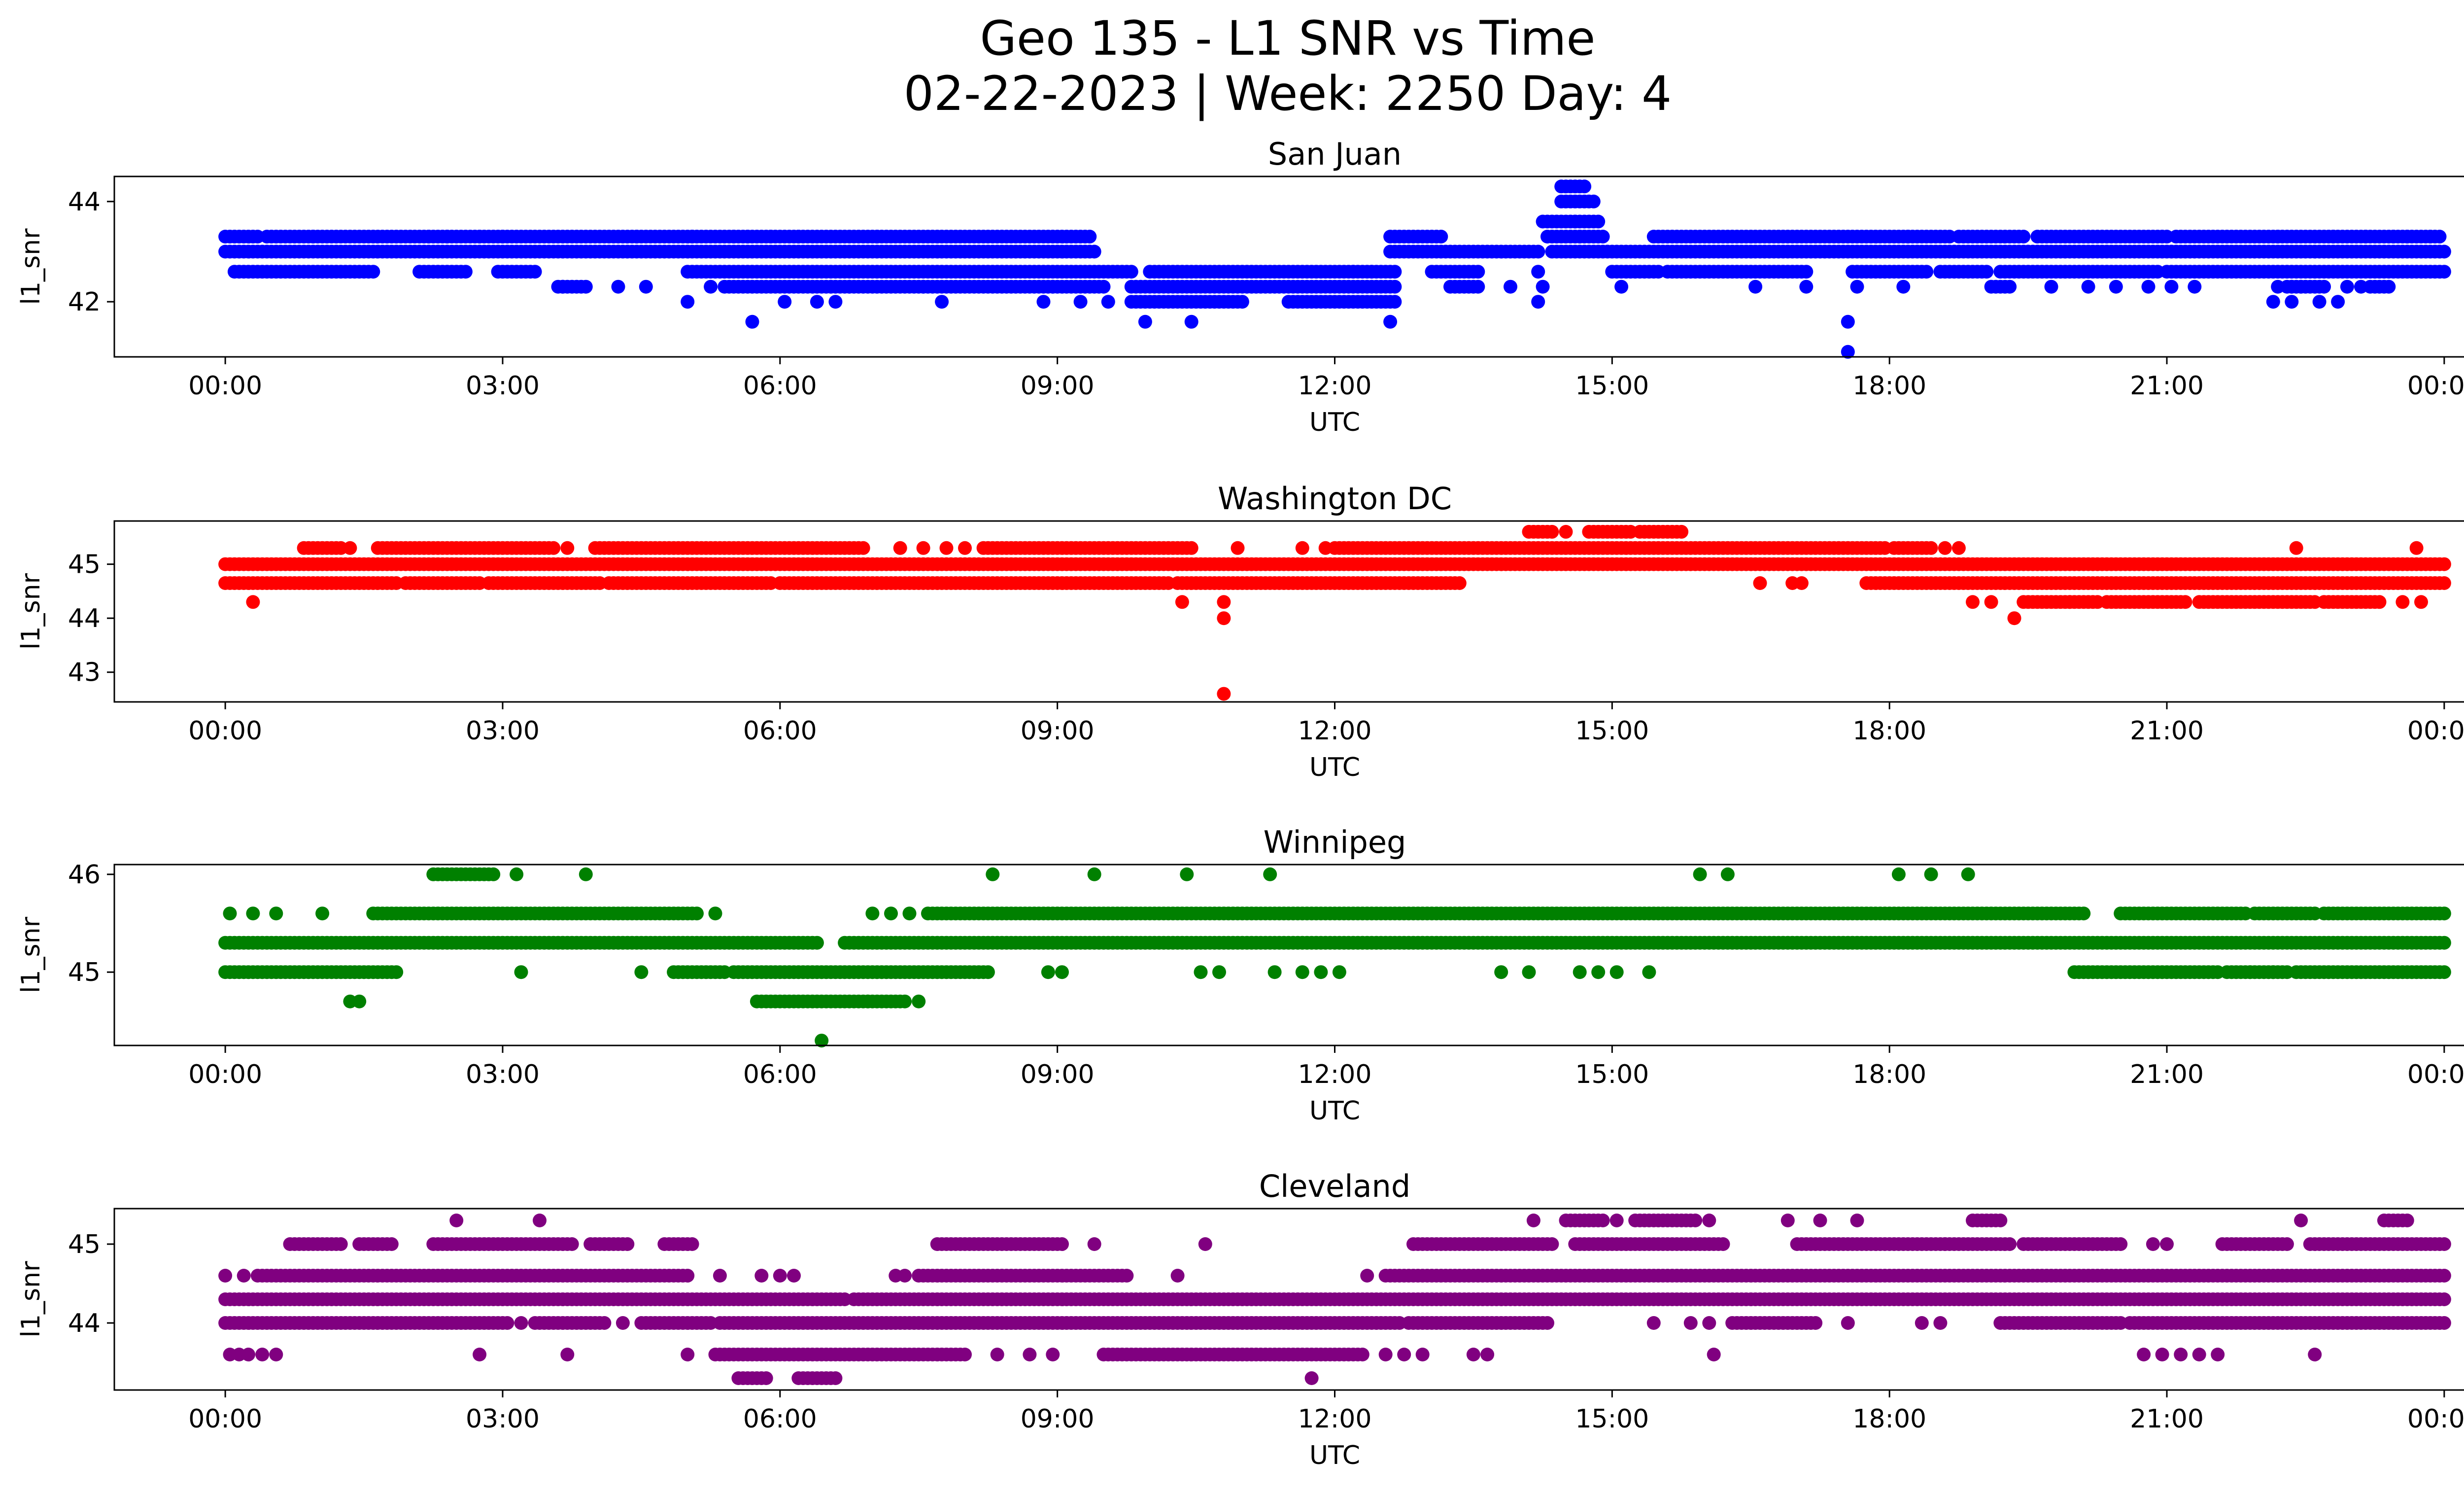 The image size is (2464, 1495). I want to click on x-tick-label: 06:00, so click(780, 386).